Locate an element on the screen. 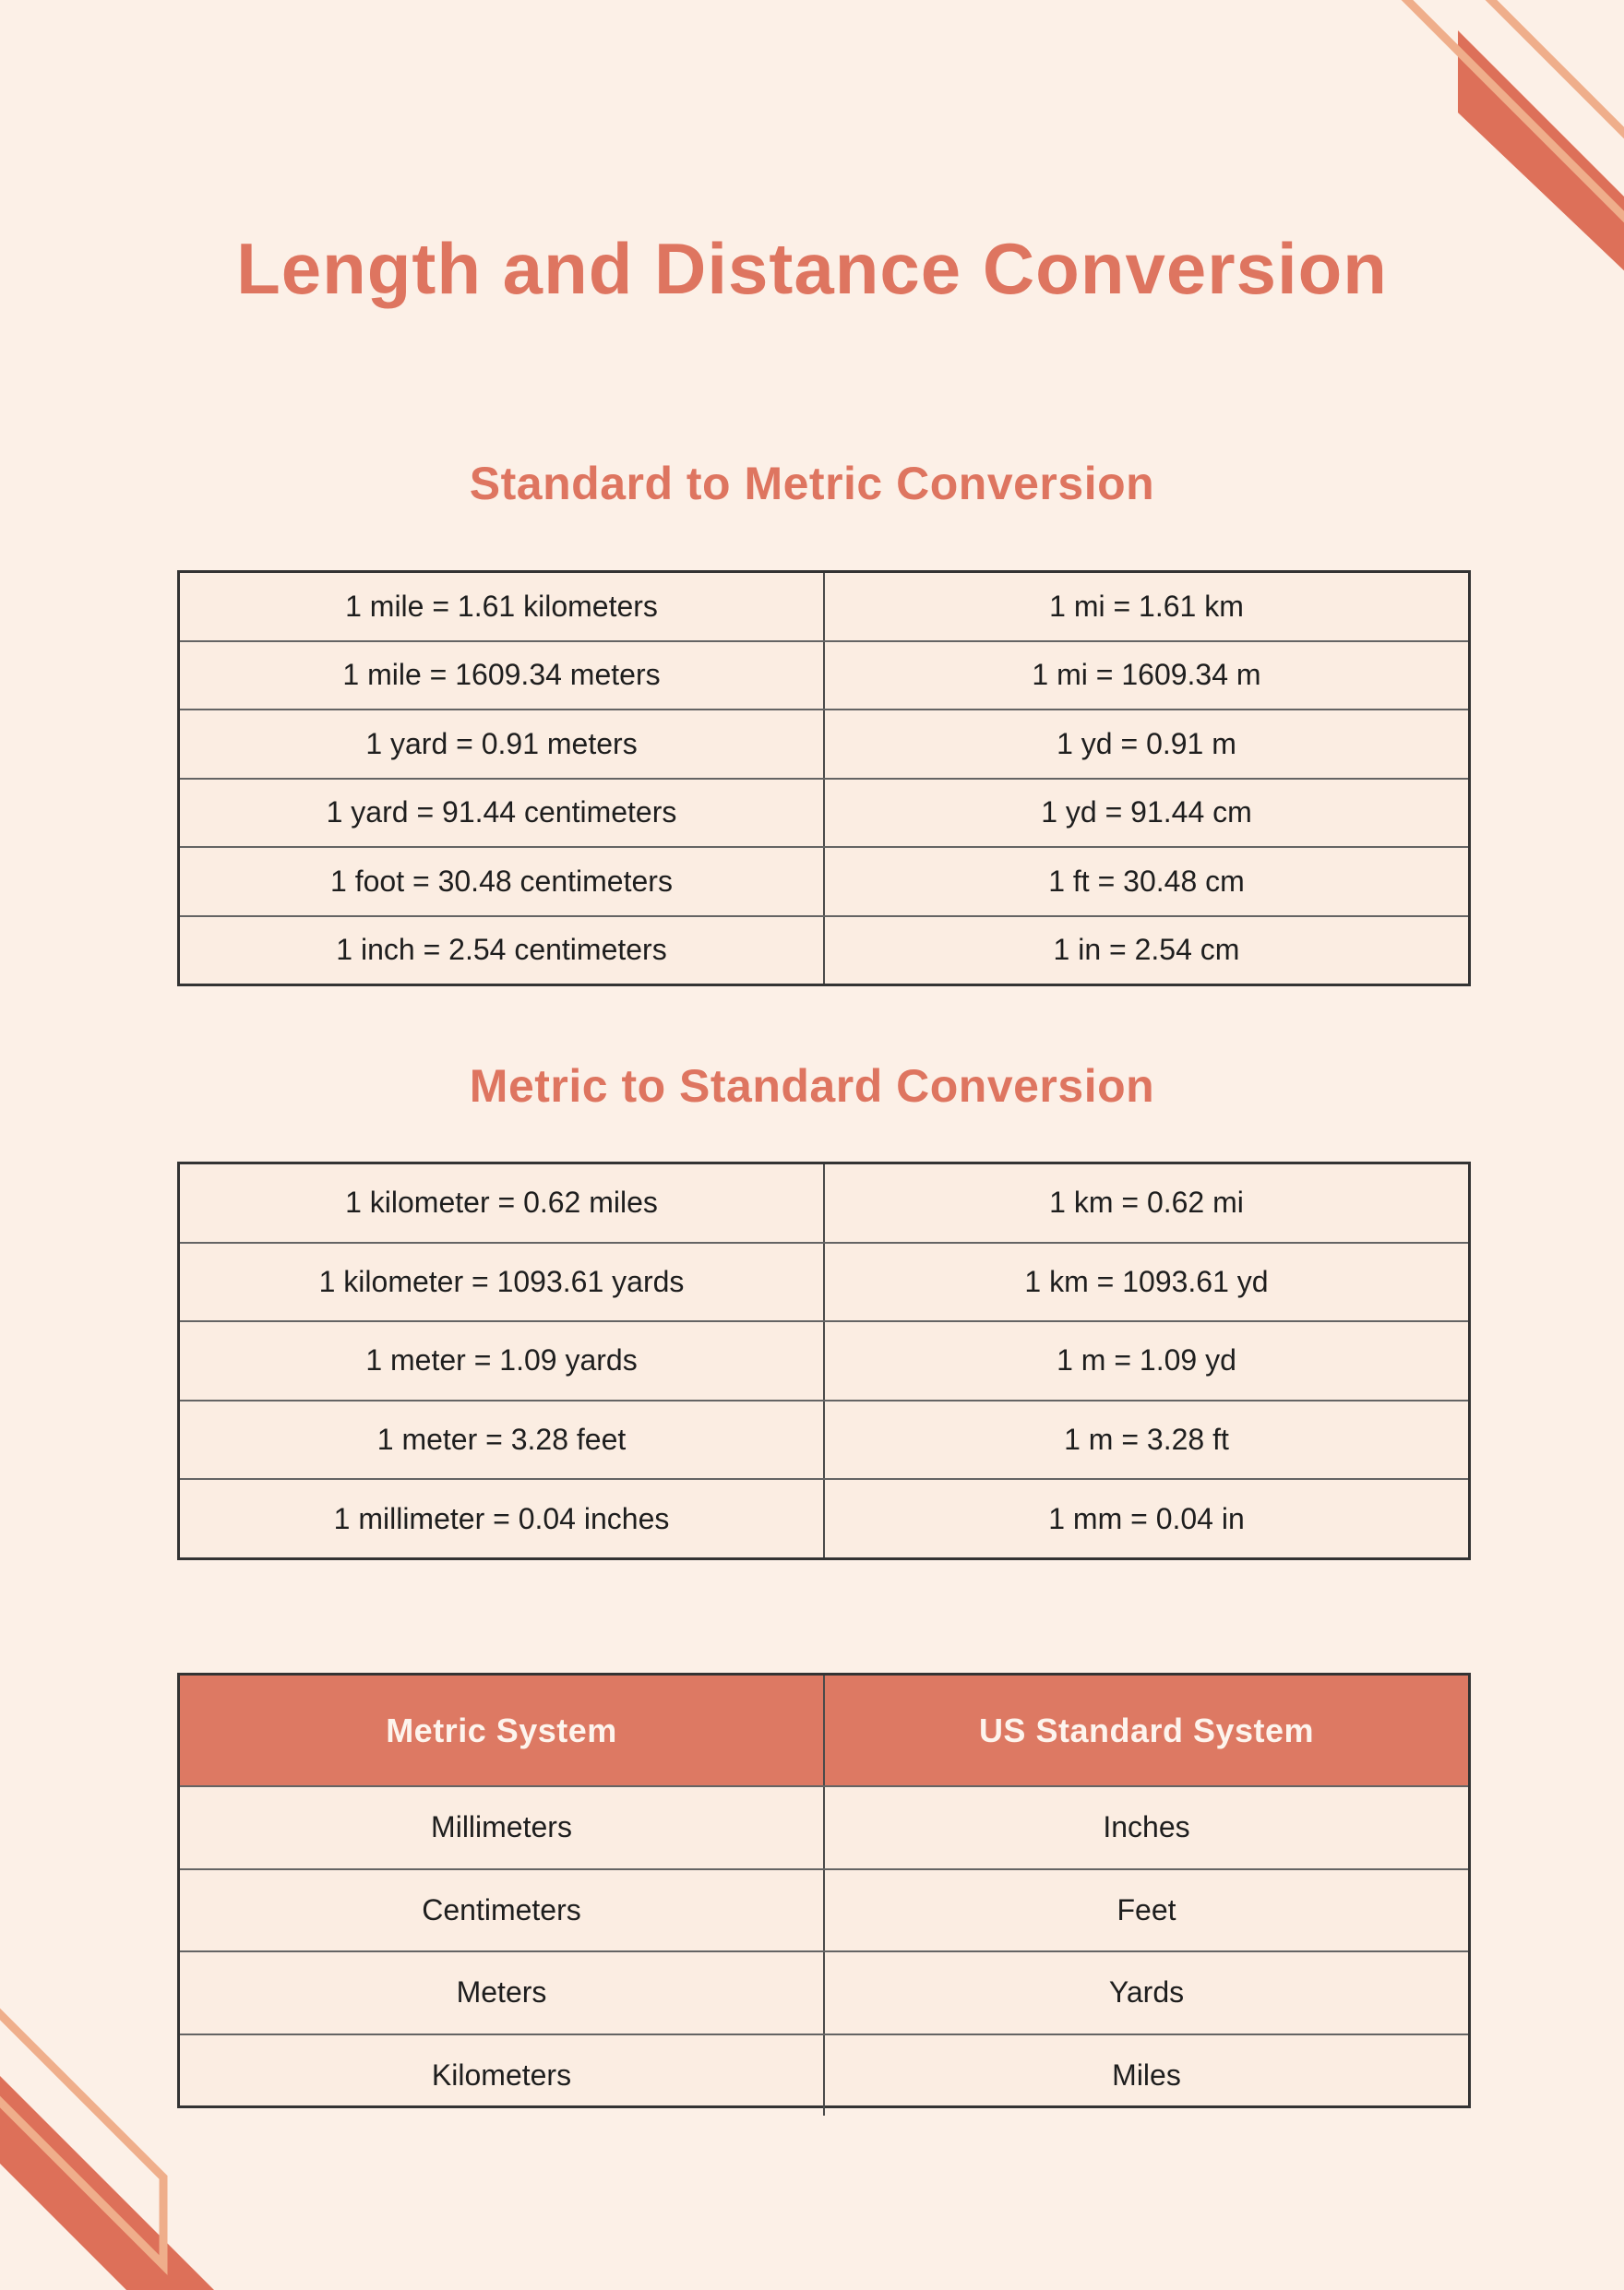  us-unit-cell: Yards is located at coordinates (1145, 1993).